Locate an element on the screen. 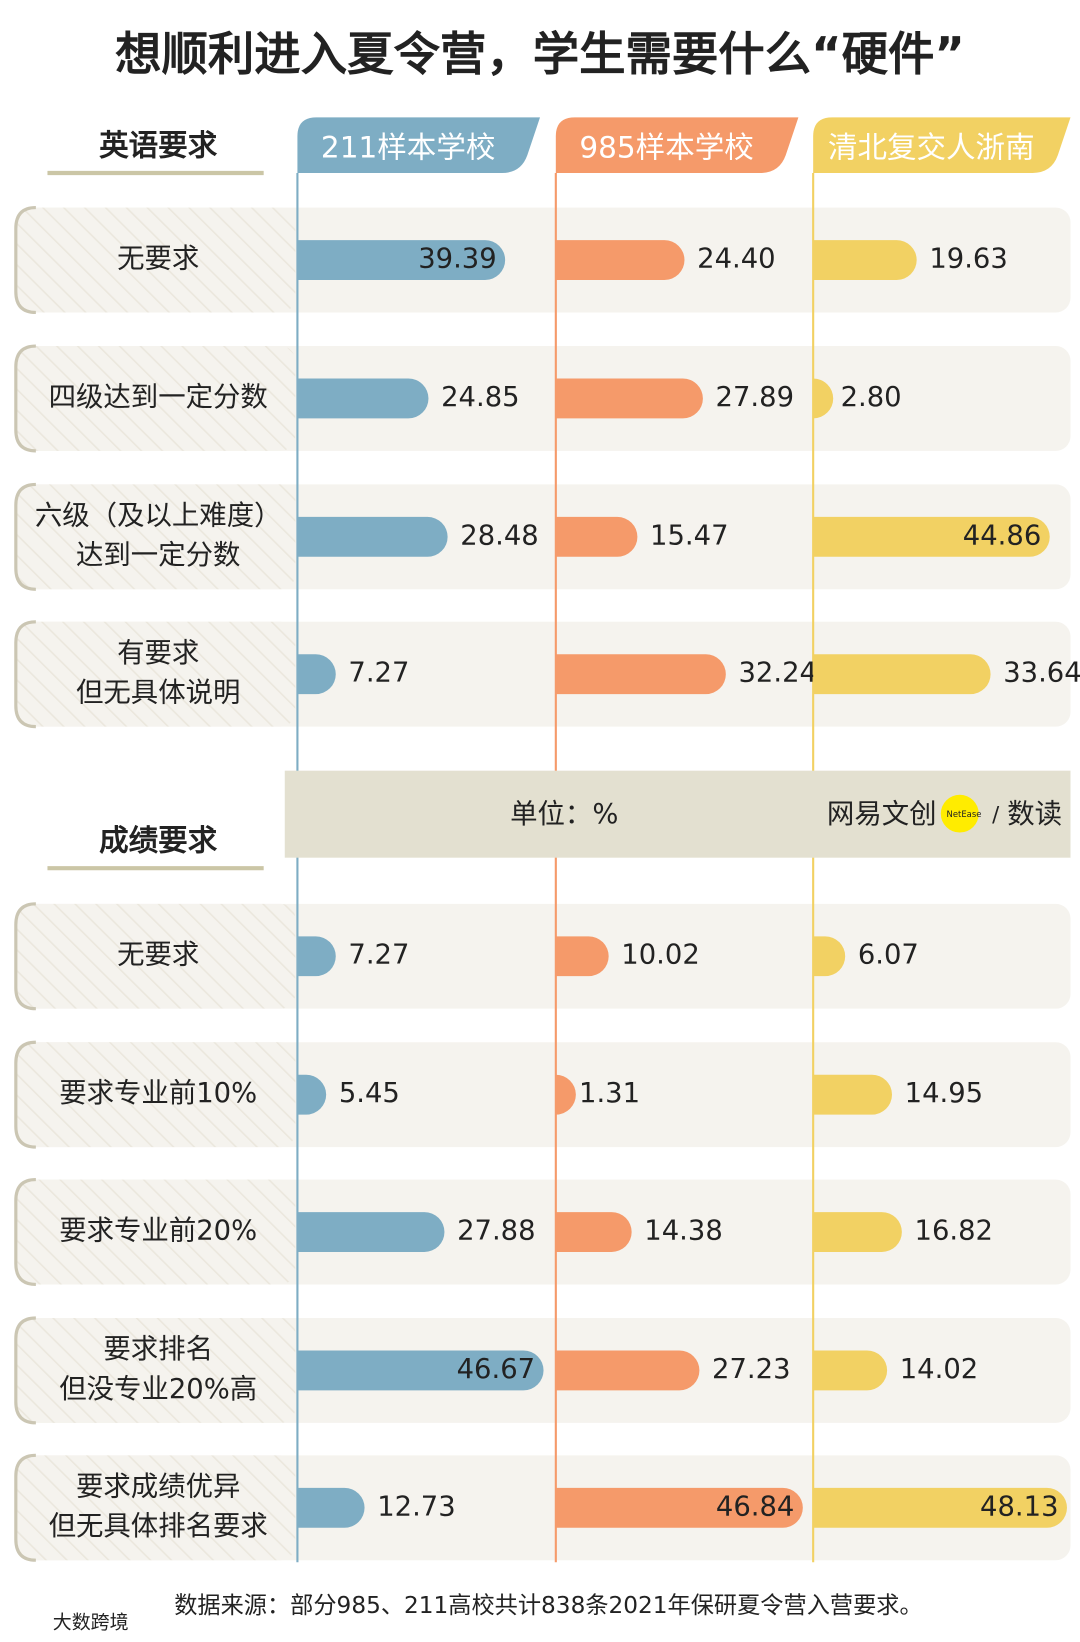  brand: 网易文创 is located at coordinates (882, 814).